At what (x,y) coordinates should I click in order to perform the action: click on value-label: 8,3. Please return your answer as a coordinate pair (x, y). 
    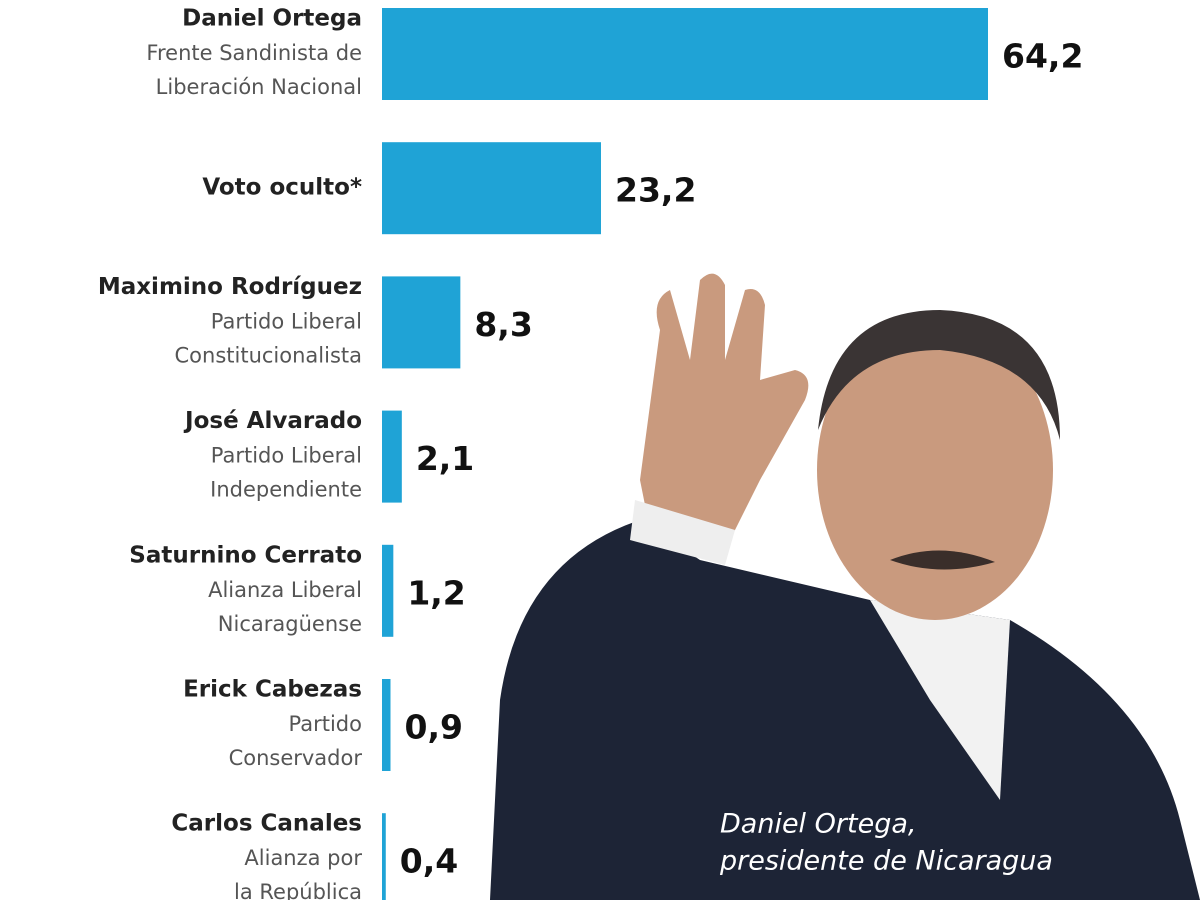
    Looking at the image, I should click on (503, 324).